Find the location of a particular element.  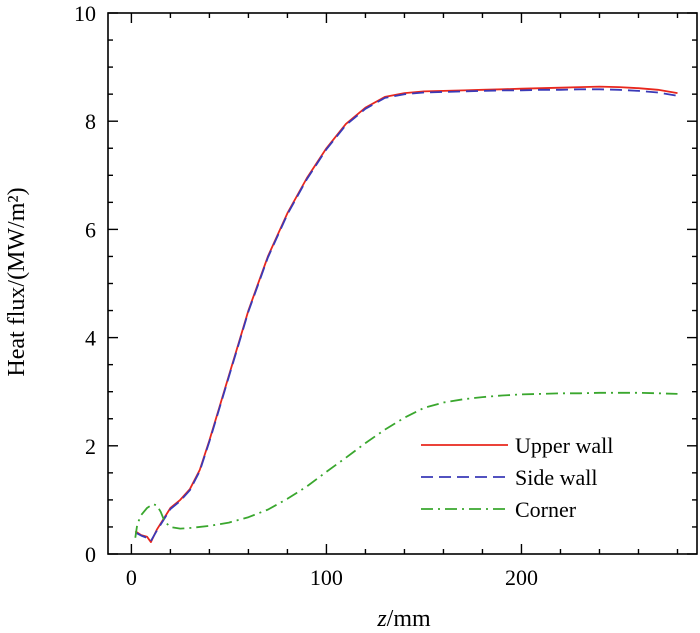

x-axis-label: z/mm is located at coordinates (403, 619).